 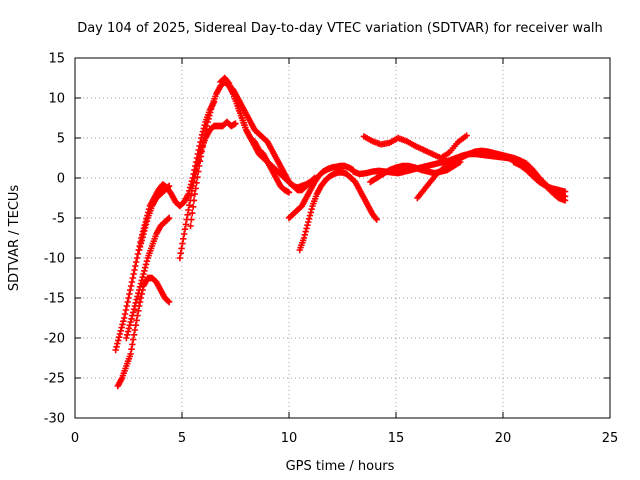 What do you see at coordinates (503, 438) in the screenshot?
I see `x-tick-label-4: 20` at bounding box center [503, 438].